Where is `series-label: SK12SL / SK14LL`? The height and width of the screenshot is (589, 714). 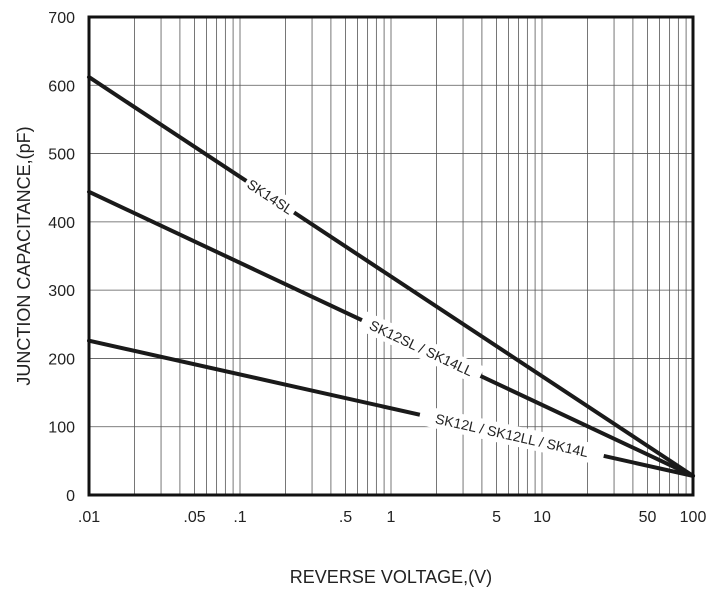
series-label: SK12SL / SK14LL is located at coordinates (421, 348).